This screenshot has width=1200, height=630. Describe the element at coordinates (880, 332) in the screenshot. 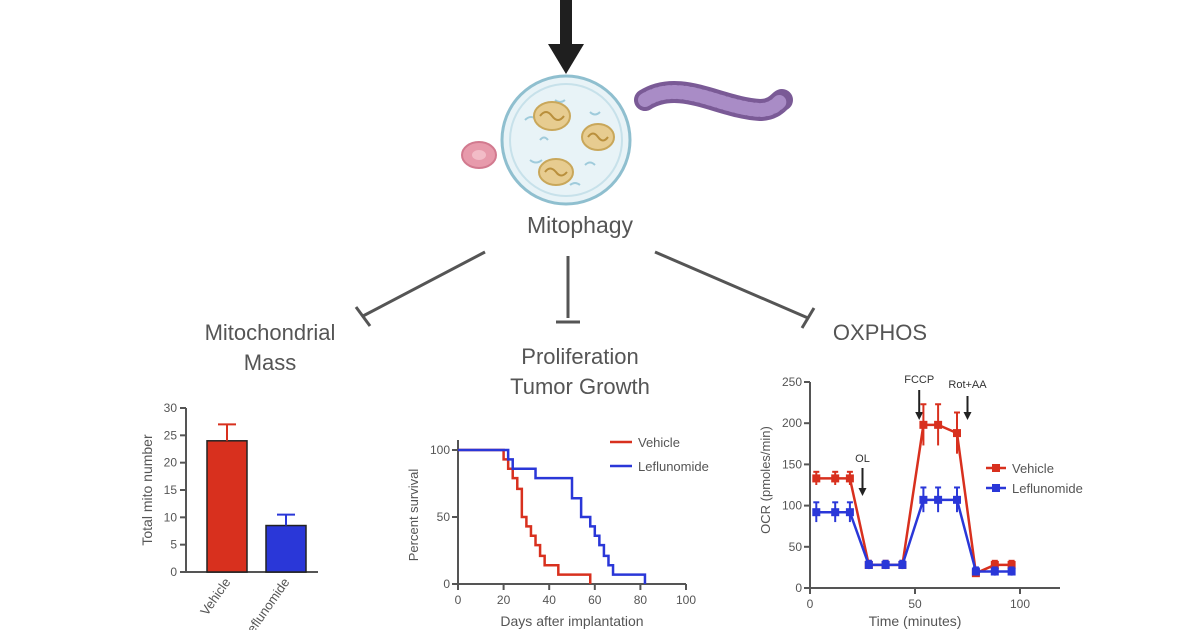

I see `oxphos-label: OXPHOS` at that location.